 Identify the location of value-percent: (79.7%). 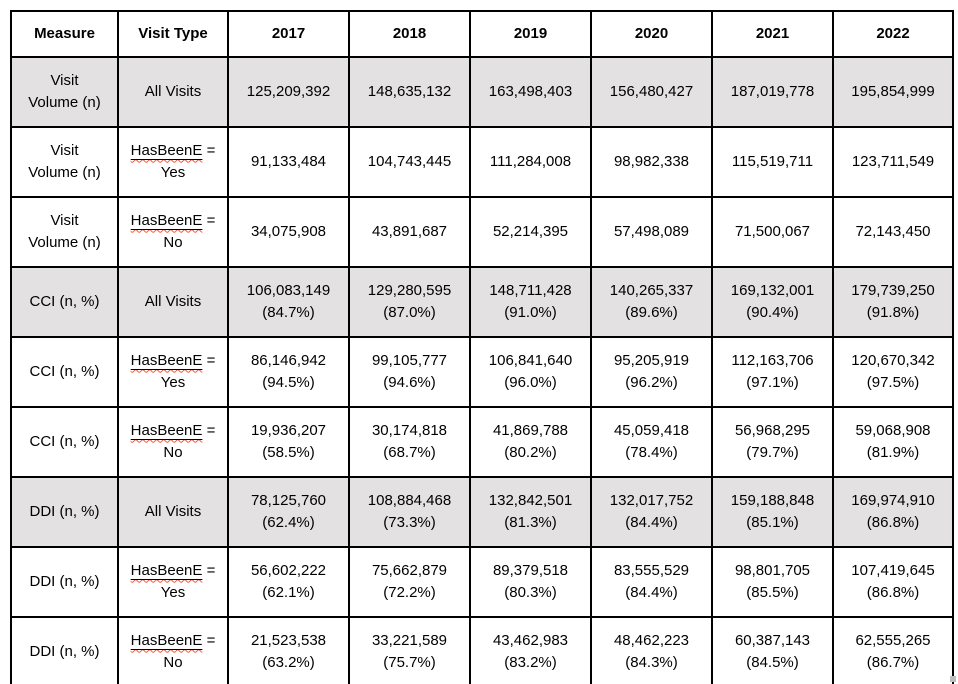
(772, 452).